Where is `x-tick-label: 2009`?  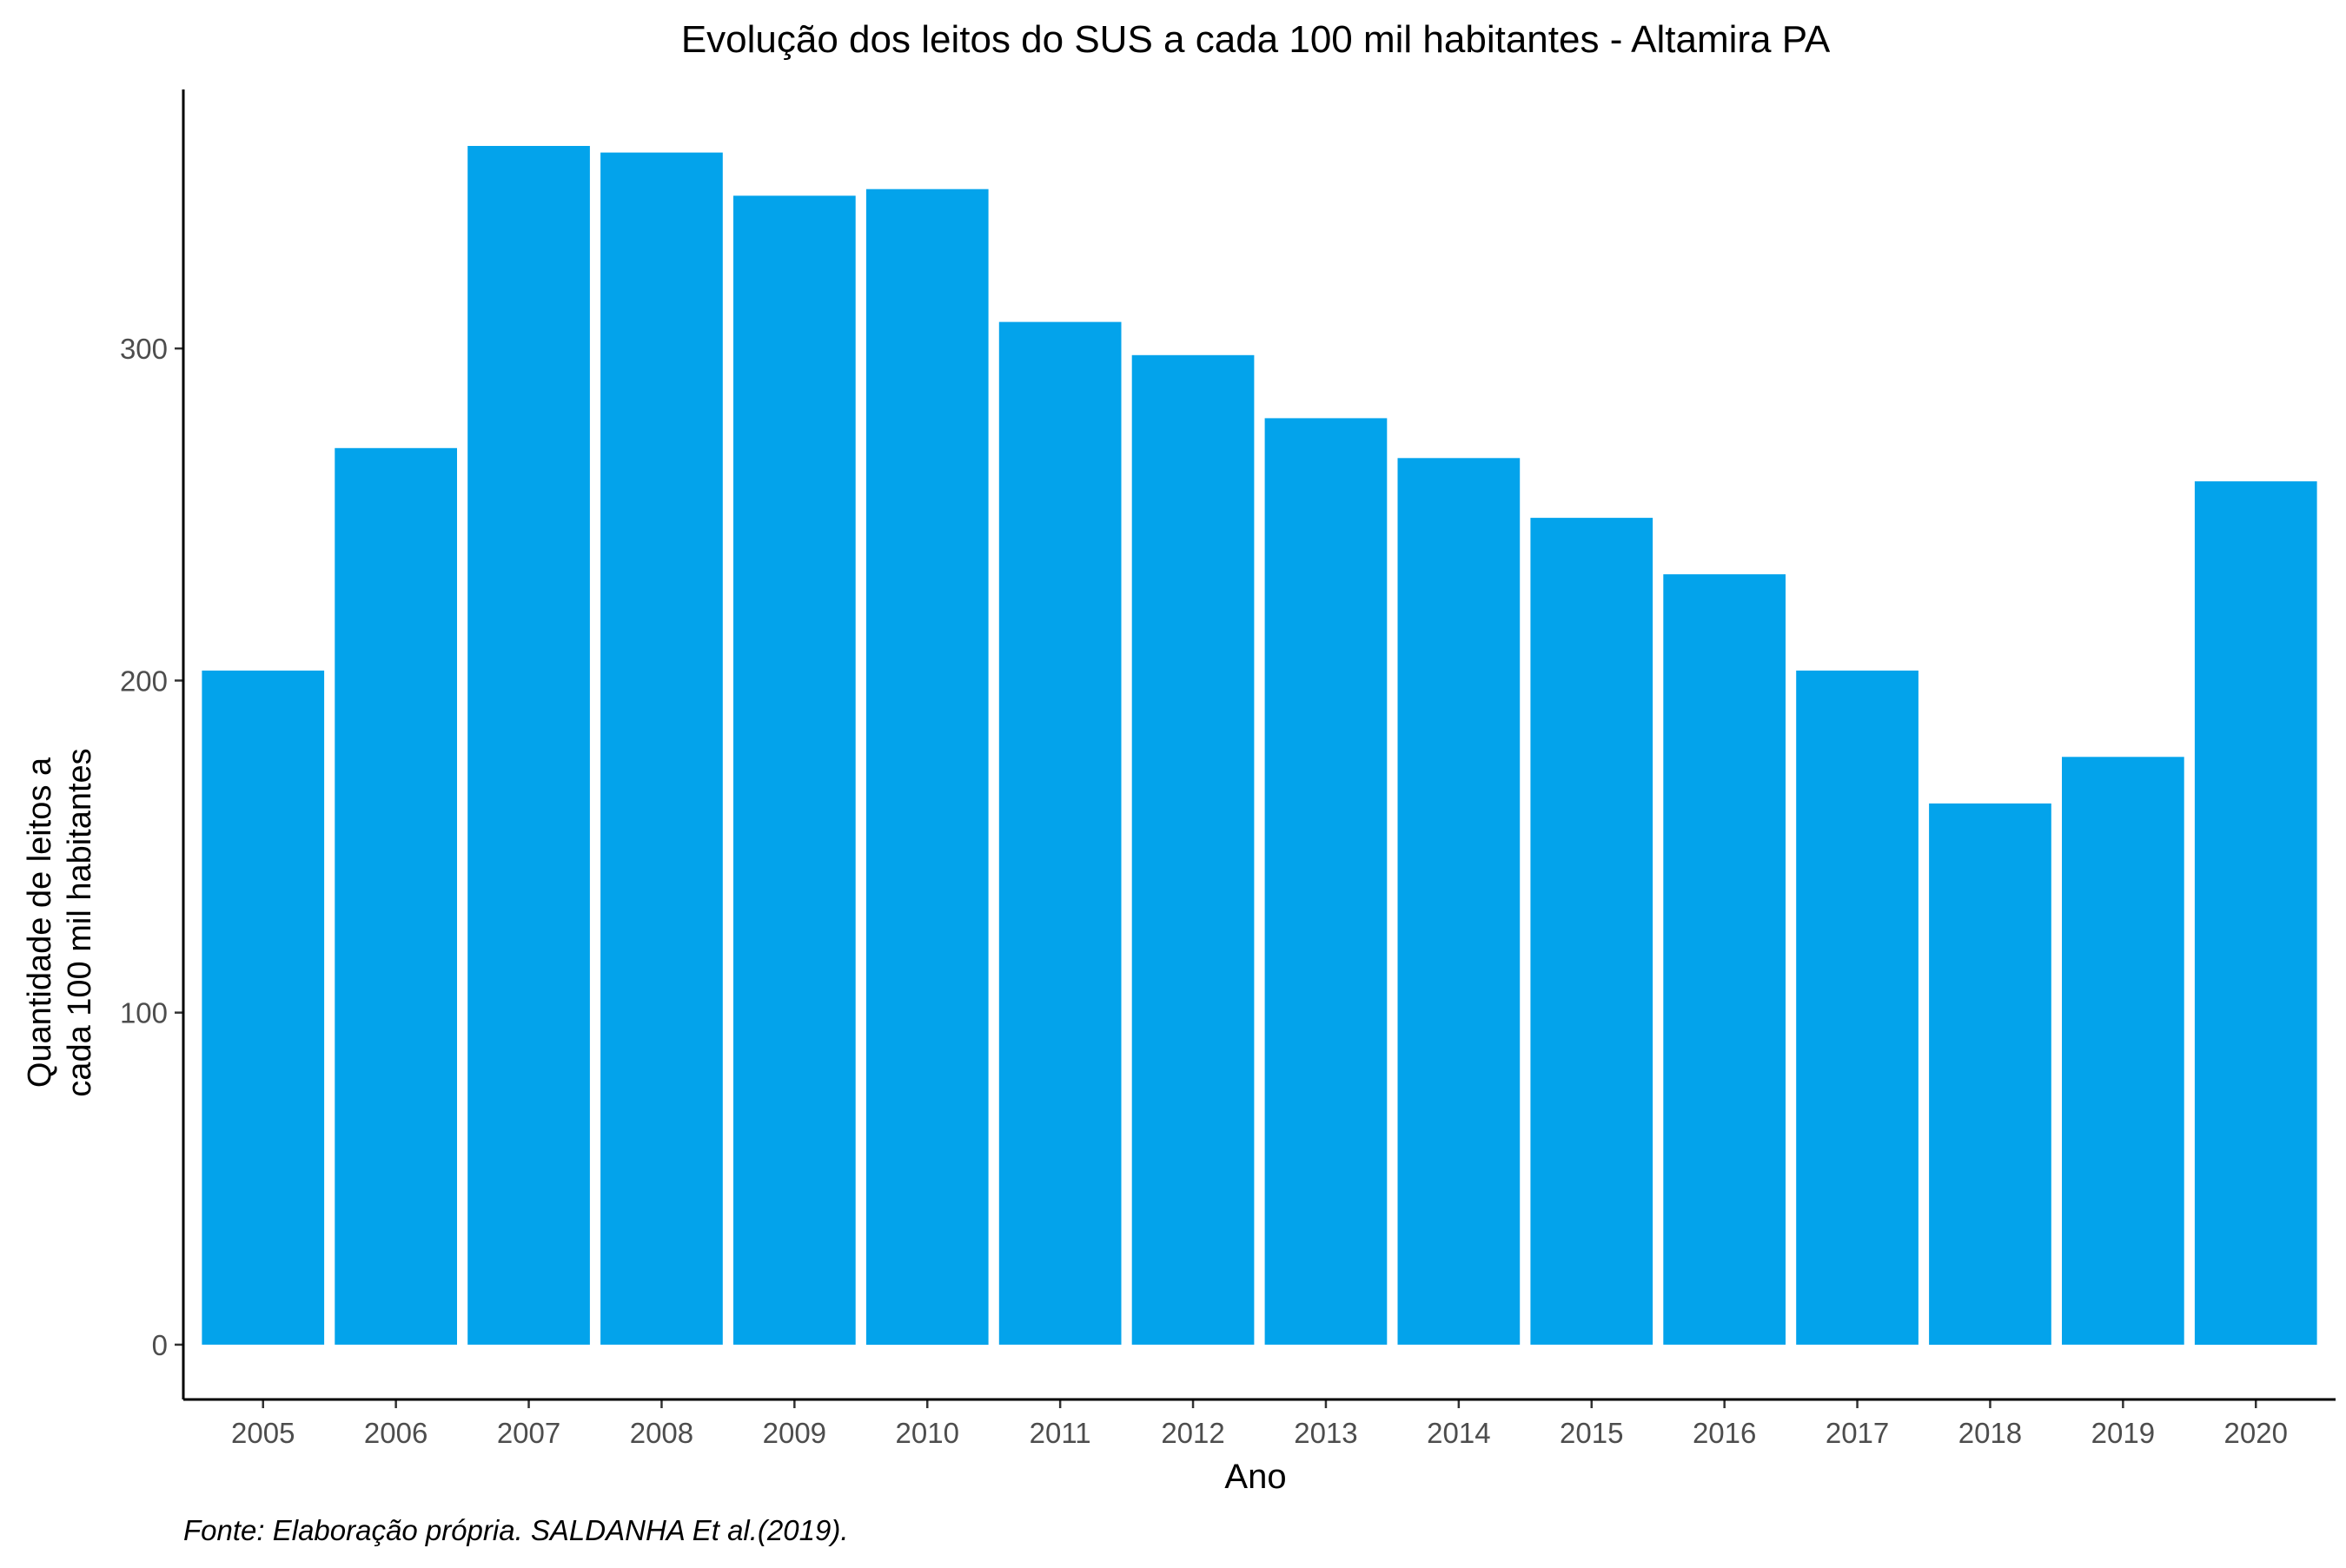
x-tick-label: 2009 is located at coordinates (794, 1433).